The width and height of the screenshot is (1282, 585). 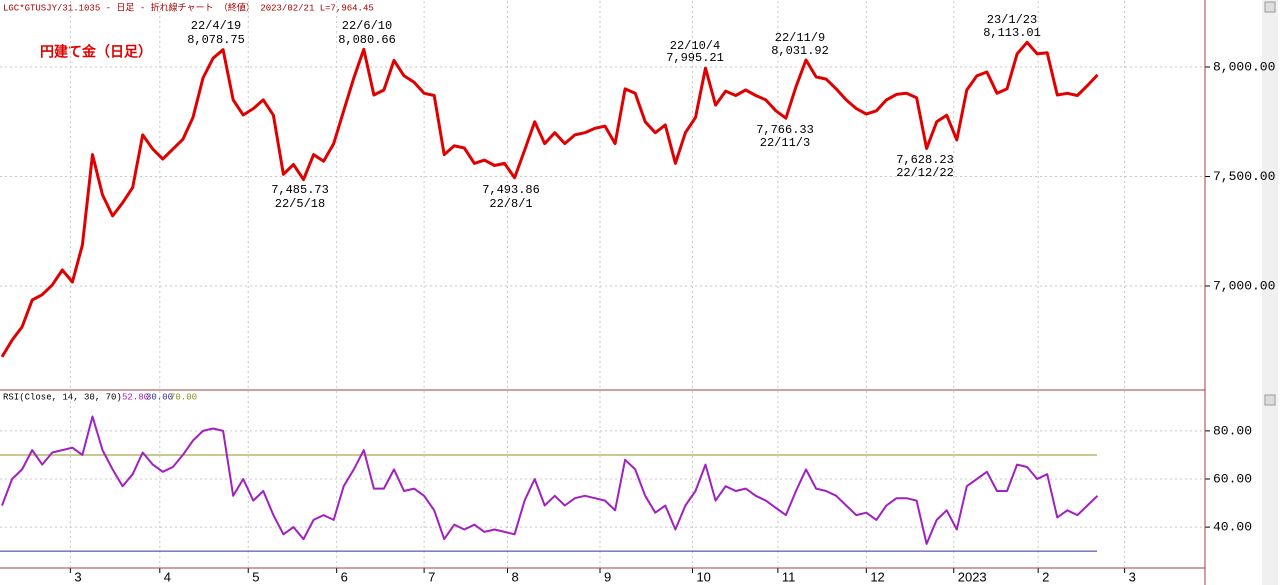 I want to click on x-tick-label: 4, so click(x=167, y=576).